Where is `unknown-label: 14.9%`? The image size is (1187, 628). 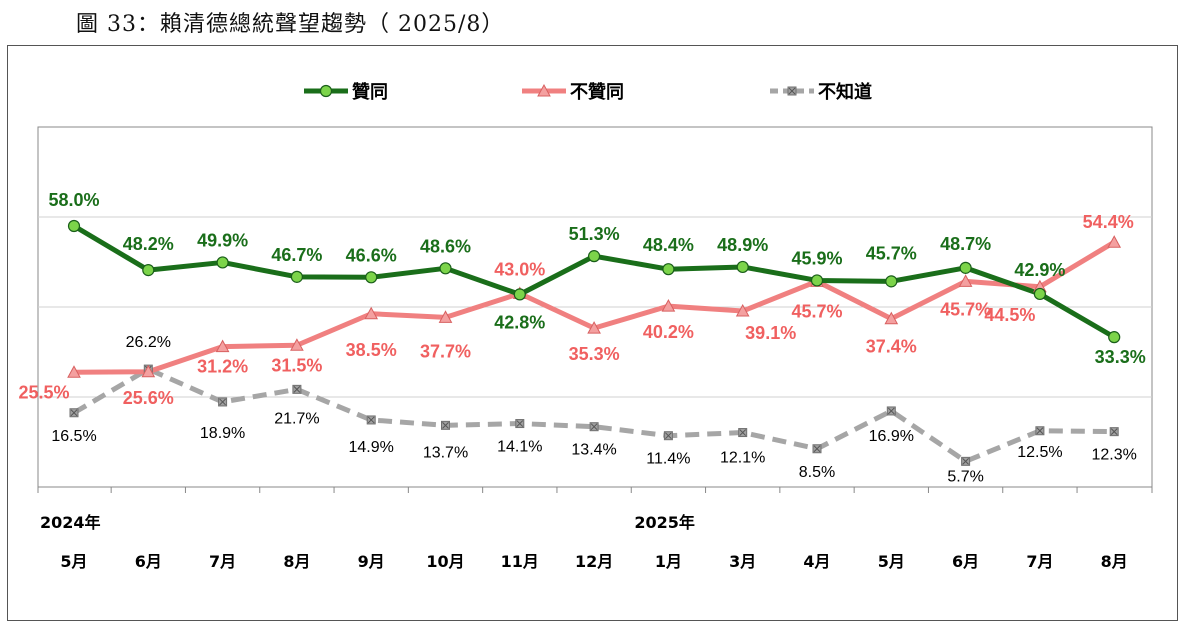 unknown-label: 14.9% is located at coordinates (371, 447).